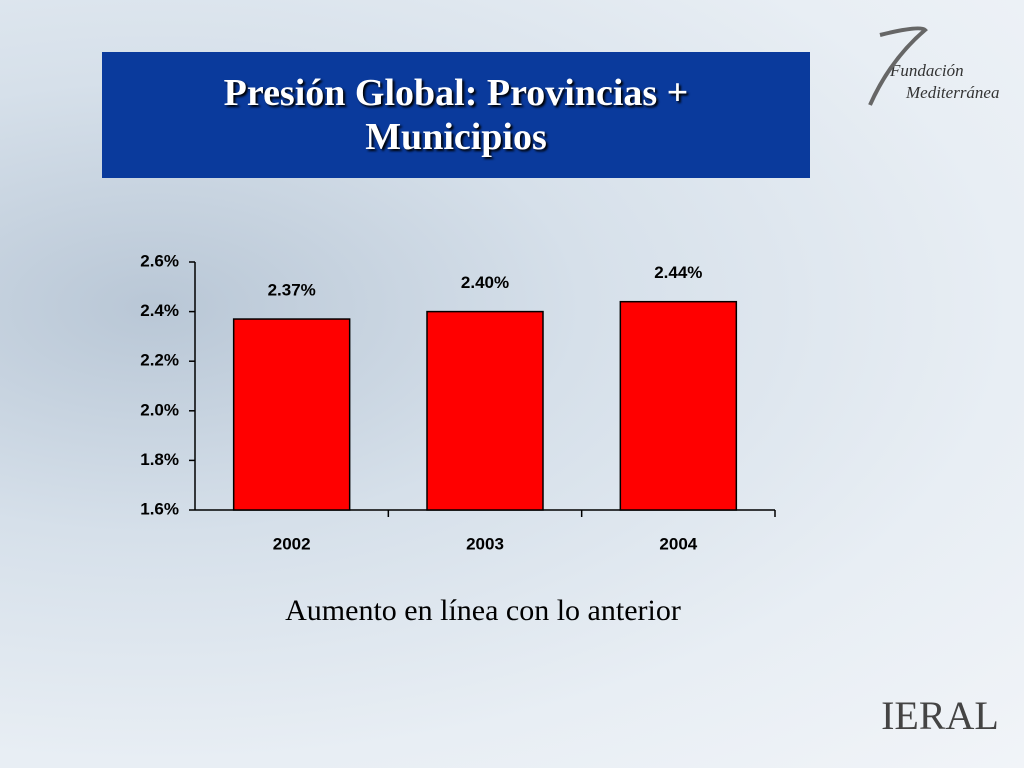 This screenshot has width=1024, height=768. What do you see at coordinates (485, 543) in the screenshot?
I see `x-tick-label: 2003` at bounding box center [485, 543].